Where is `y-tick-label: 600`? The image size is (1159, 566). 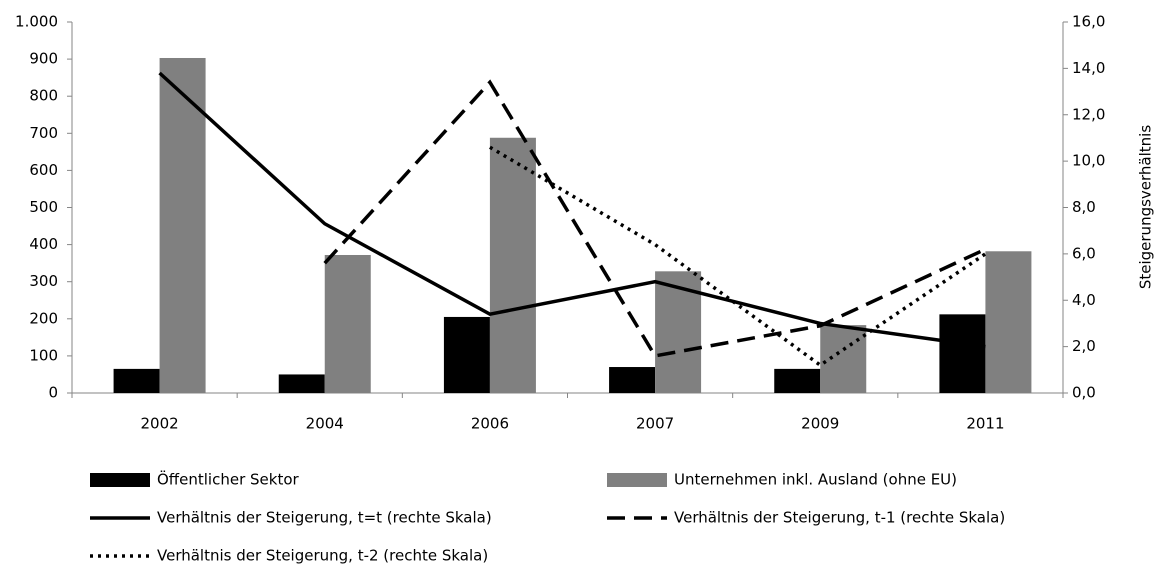
y-tick-label: 600 is located at coordinates (43, 170).